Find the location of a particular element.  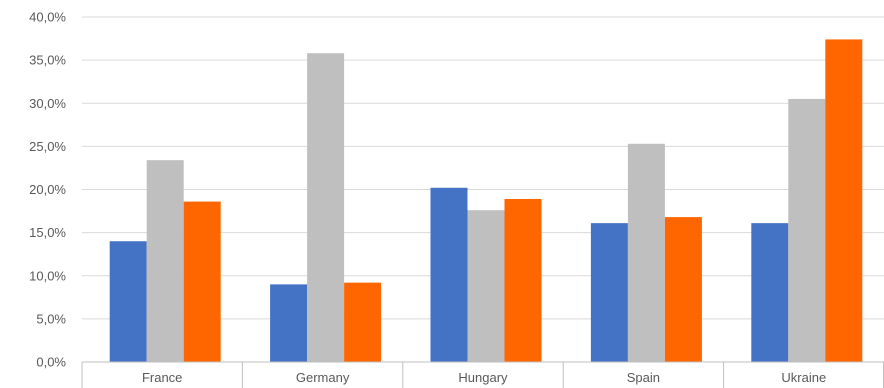

x-axis is located at coordinates (482, 374).